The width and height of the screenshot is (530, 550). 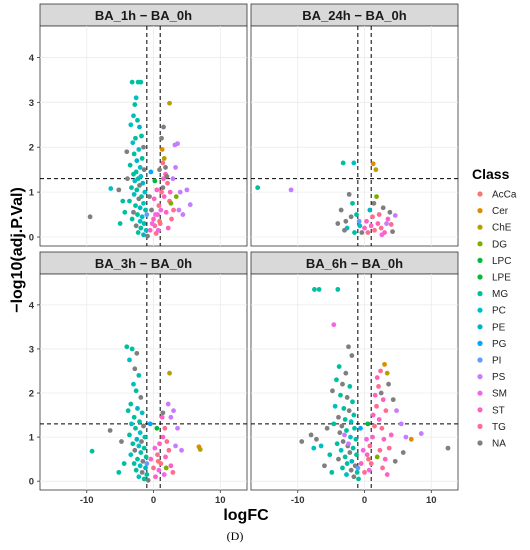 What do you see at coordinates (354, 263) in the screenshot?
I see `facet-strip-title: BA_6h − BA_0h` at bounding box center [354, 263].